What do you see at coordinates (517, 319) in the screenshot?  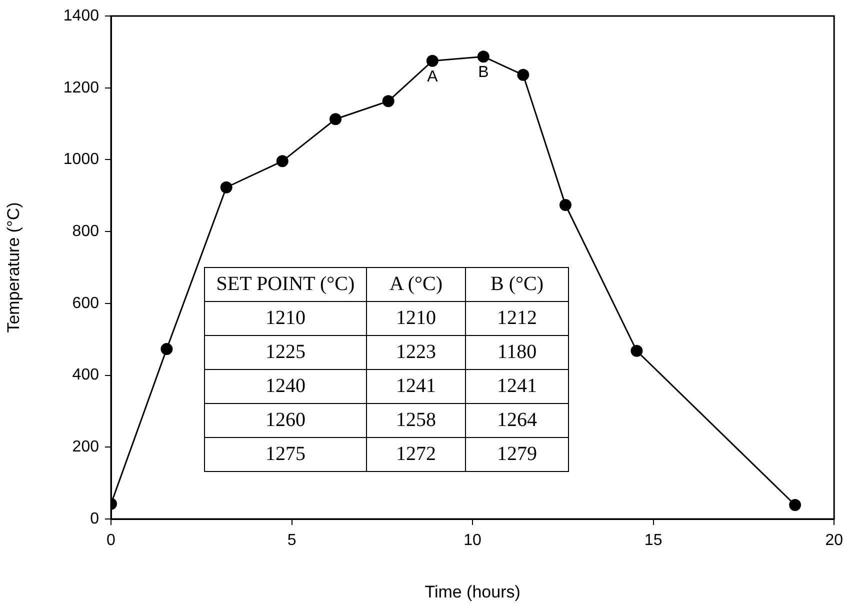 I see `annotation: 1212` at bounding box center [517, 319].